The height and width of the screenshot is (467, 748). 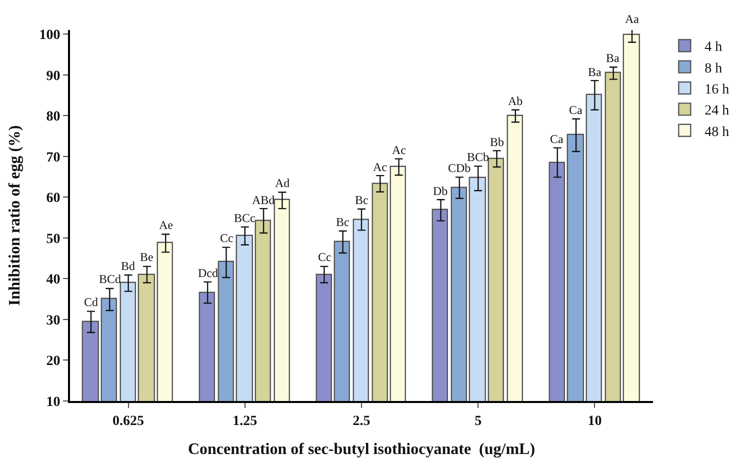 I want to click on y-tick-label: 50, so click(x=53, y=239).